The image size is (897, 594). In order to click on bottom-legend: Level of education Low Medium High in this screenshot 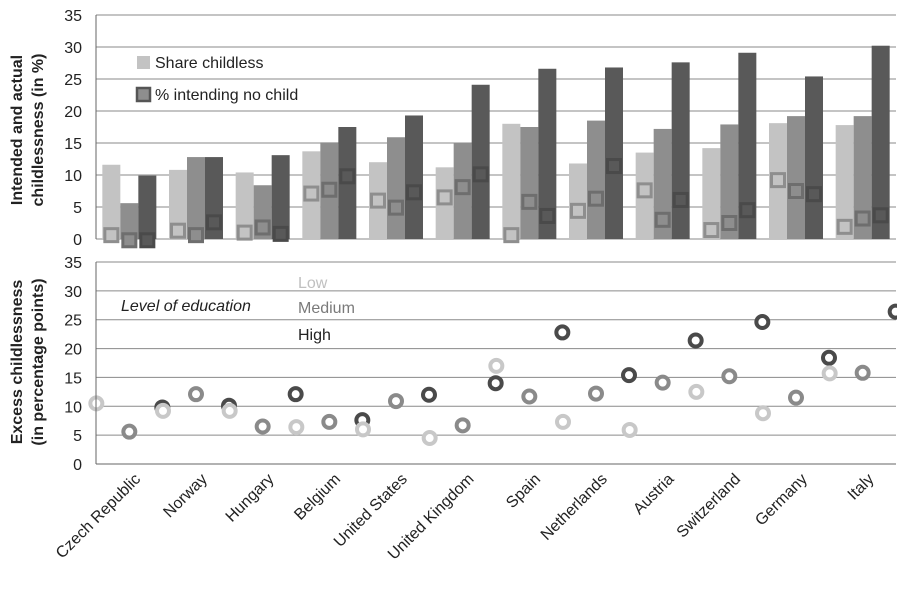, I will do `click(238, 309)`.